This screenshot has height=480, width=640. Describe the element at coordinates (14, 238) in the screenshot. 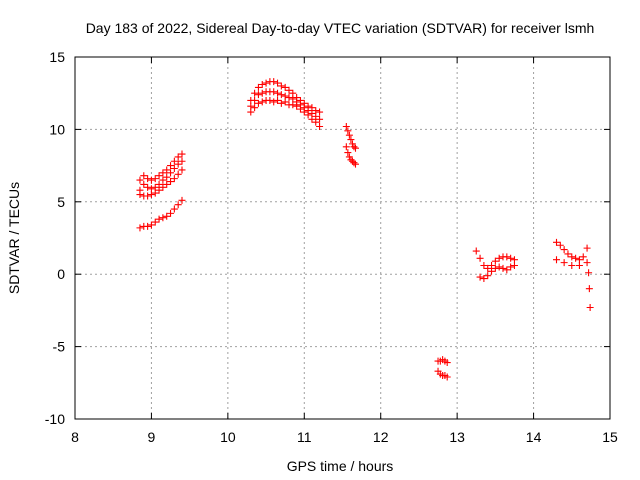

I see `y-axis-label: SDTVAR / TECUs` at that location.